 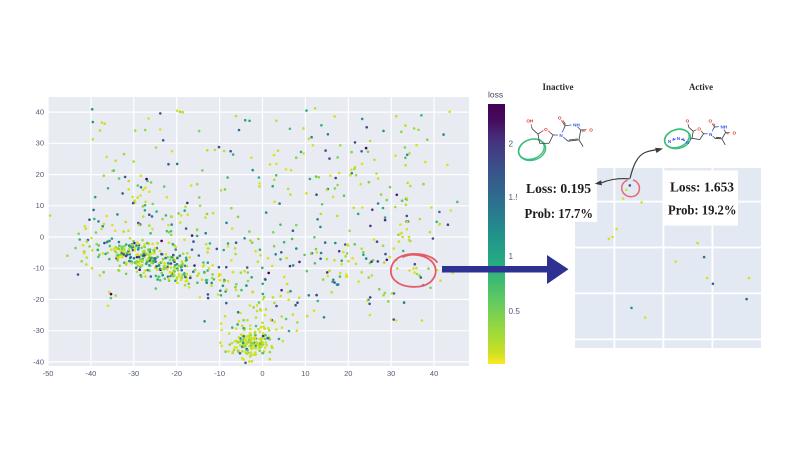 What do you see at coordinates (702, 211) in the screenshot?
I see `svg-text: Prob: 19.2%` at bounding box center [702, 211].